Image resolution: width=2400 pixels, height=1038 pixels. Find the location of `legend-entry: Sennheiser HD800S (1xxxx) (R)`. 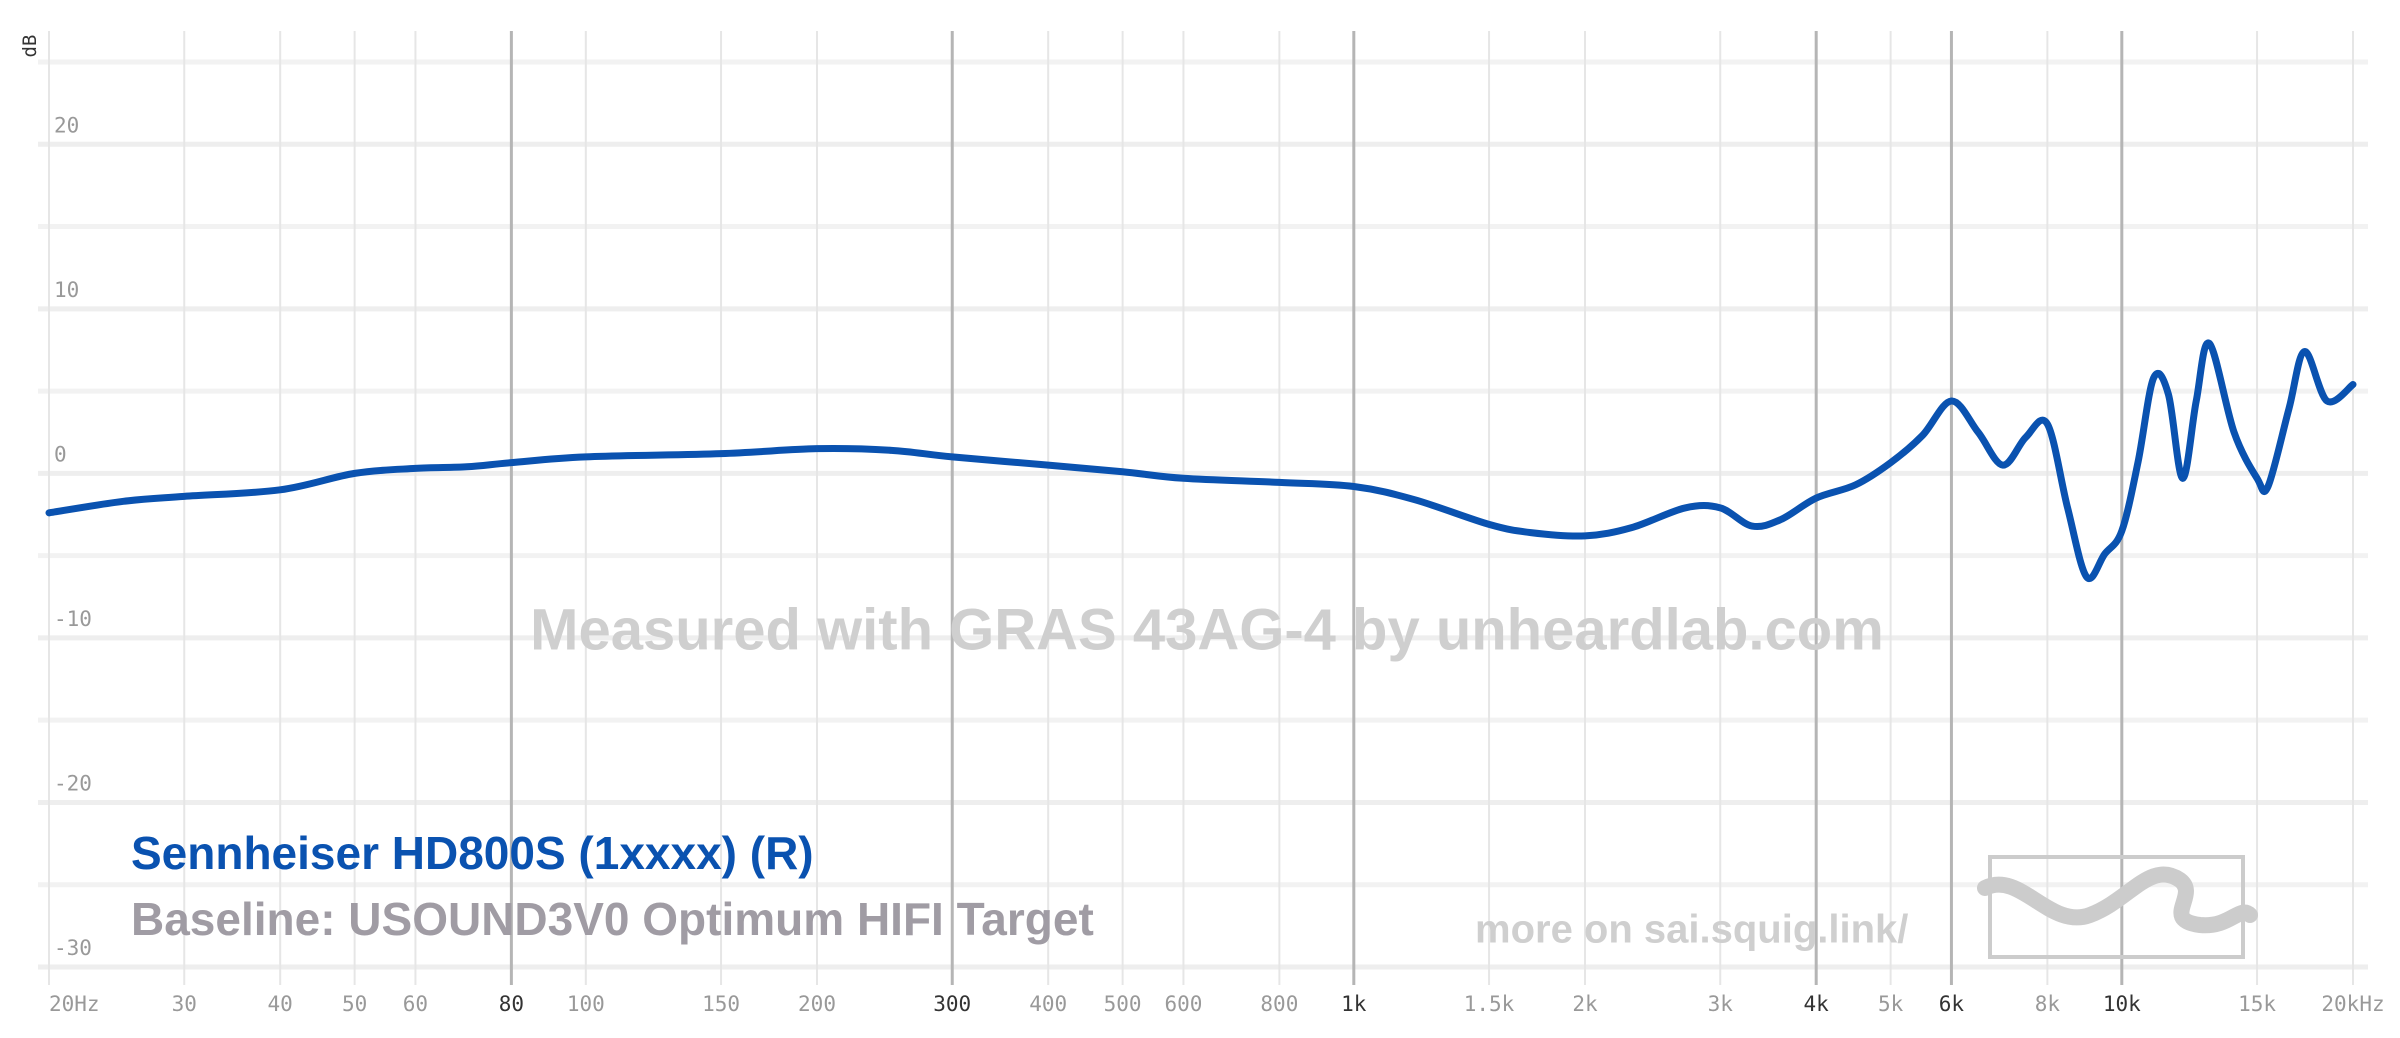

legend-entry: Sennheiser HD800S (1xxxx) (R) is located at coordinates (472, 853).